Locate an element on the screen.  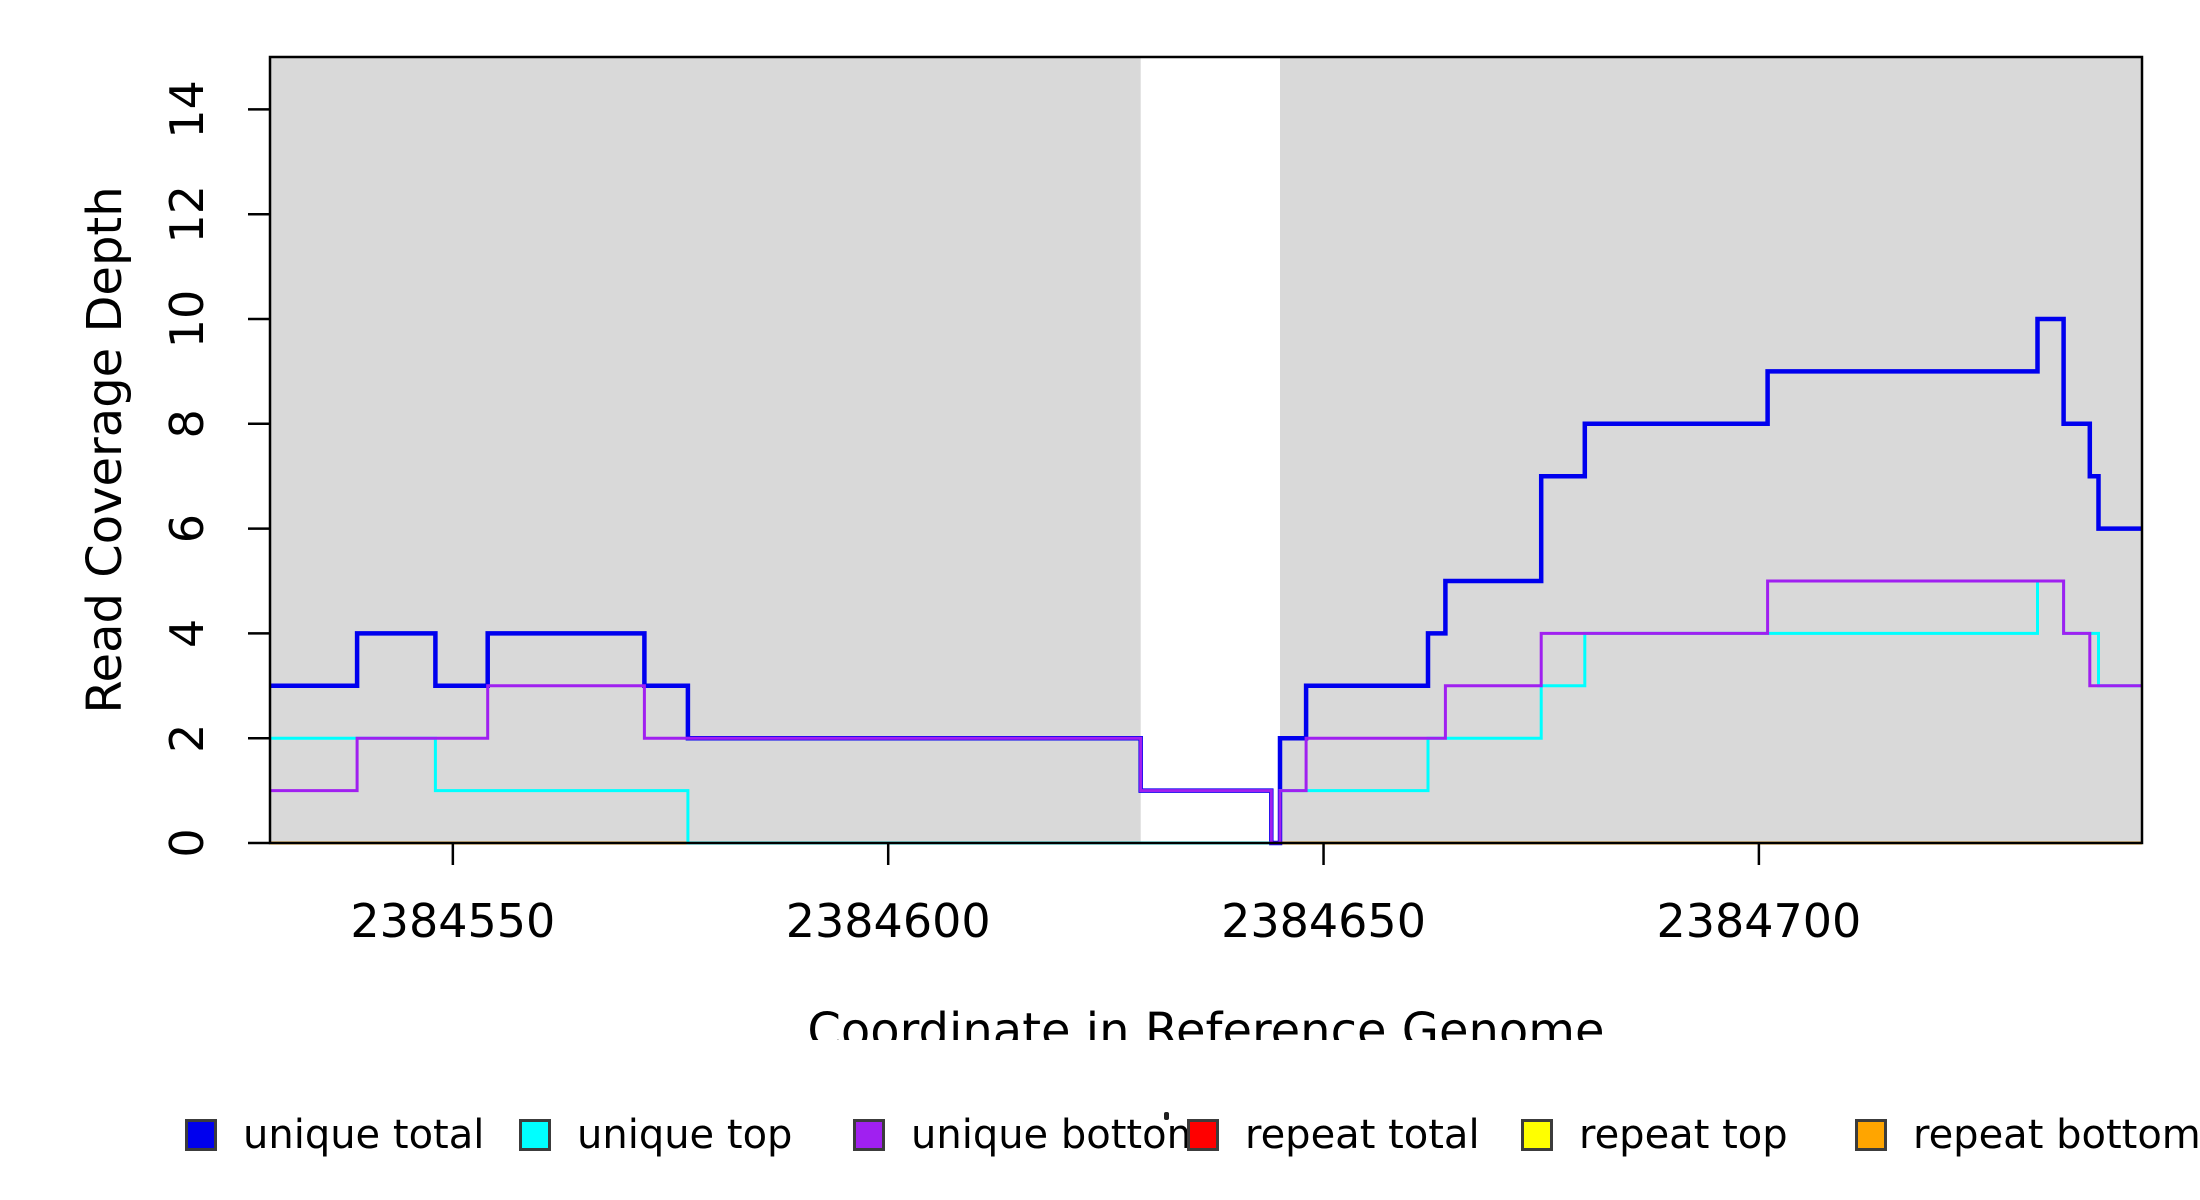
legend-item-repeat-top: repeat top is located at coordinates (1688, 1135).